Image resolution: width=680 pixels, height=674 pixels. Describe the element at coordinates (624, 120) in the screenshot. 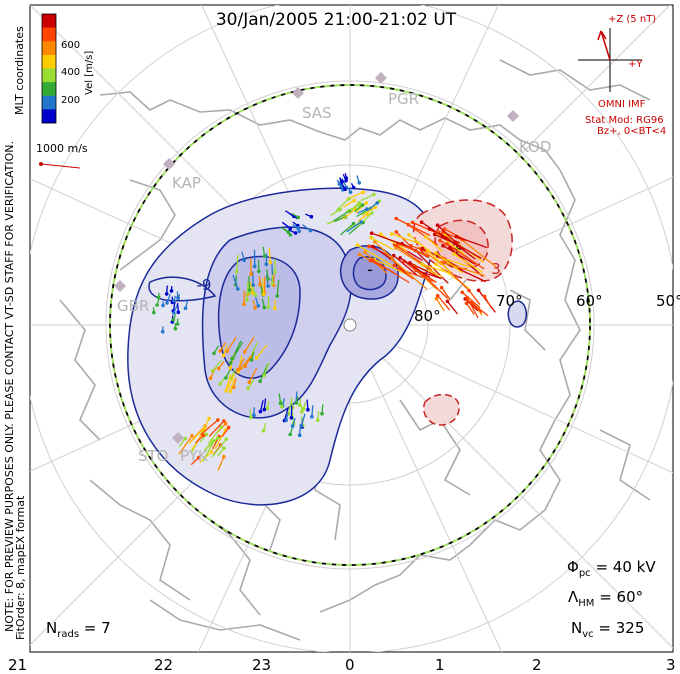

I see `imf-stat-mod: Stat Mod: RG96` at that location.